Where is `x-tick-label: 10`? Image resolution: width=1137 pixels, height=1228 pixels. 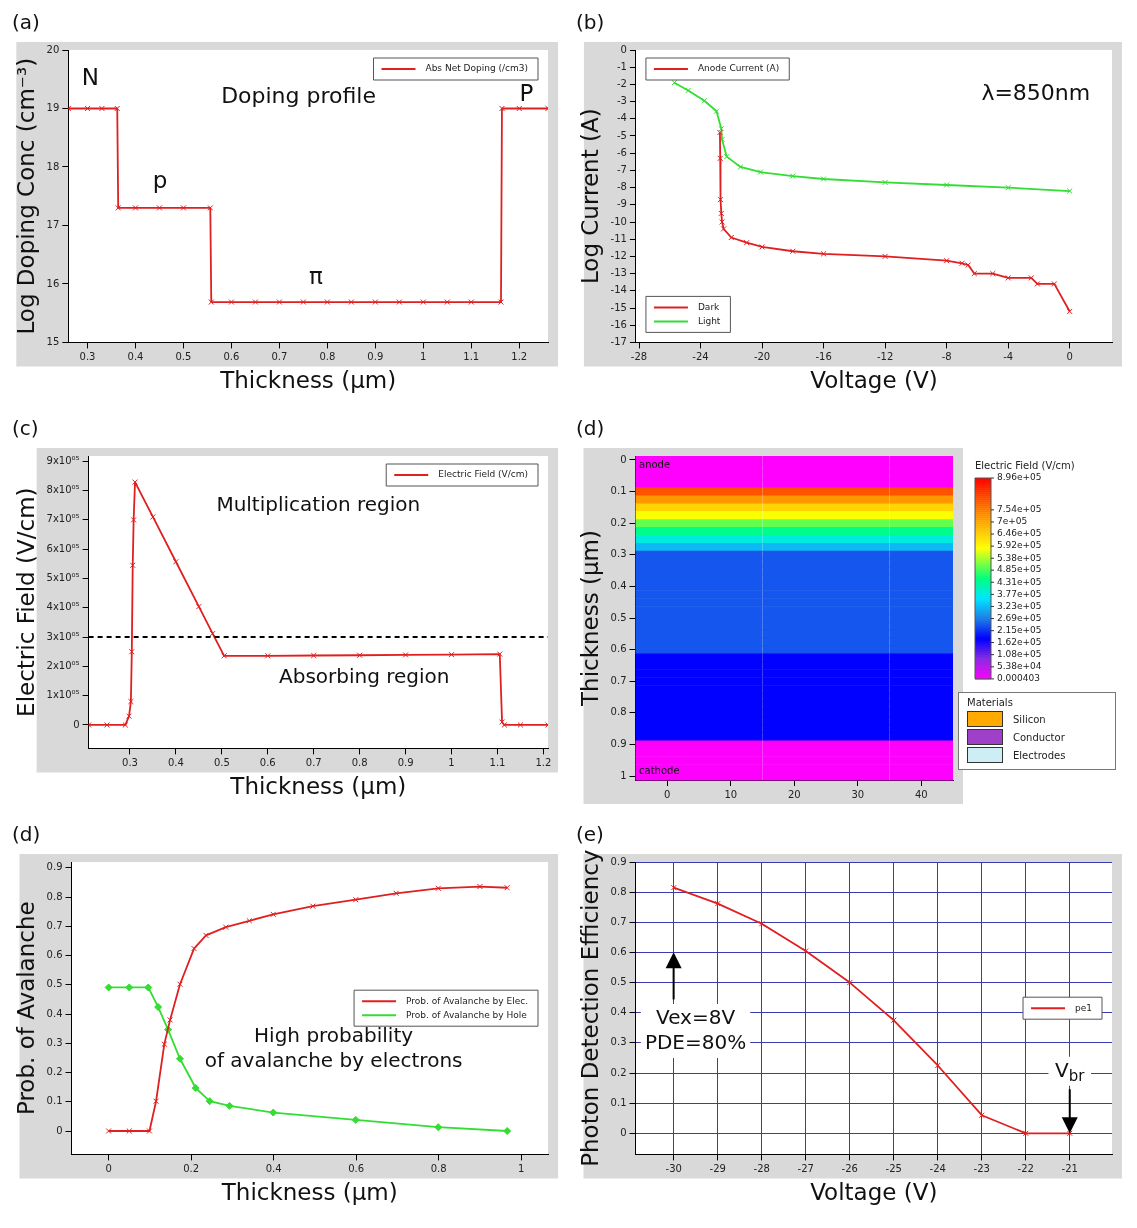 x-tick-label: 10 is located at coordinates (731, 794).